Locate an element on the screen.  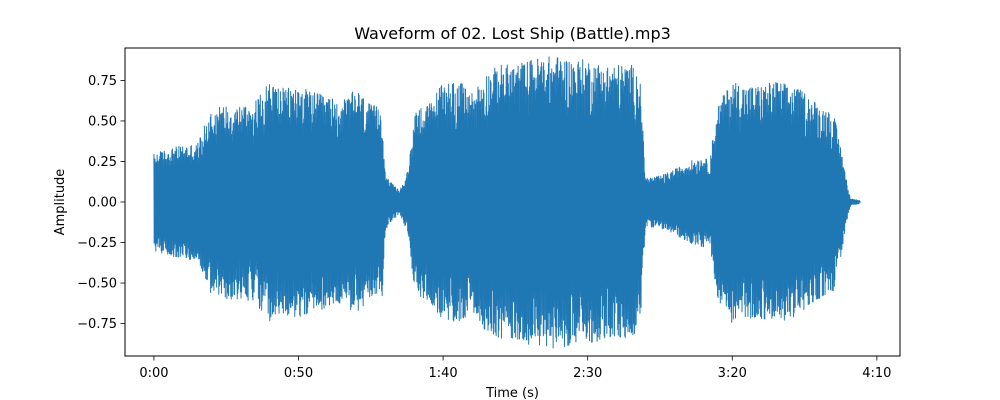
x-axis-label: Time (s) is located at coordinates (512, 393).